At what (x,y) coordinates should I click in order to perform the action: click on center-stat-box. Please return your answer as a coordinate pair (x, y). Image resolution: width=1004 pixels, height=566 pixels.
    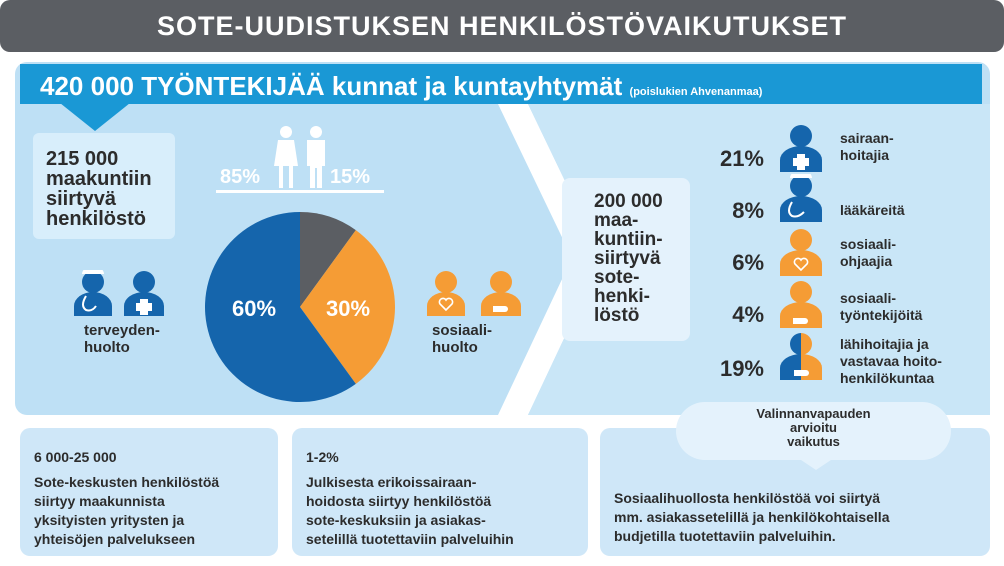
    Looking at the image, I should click on (626, 259).